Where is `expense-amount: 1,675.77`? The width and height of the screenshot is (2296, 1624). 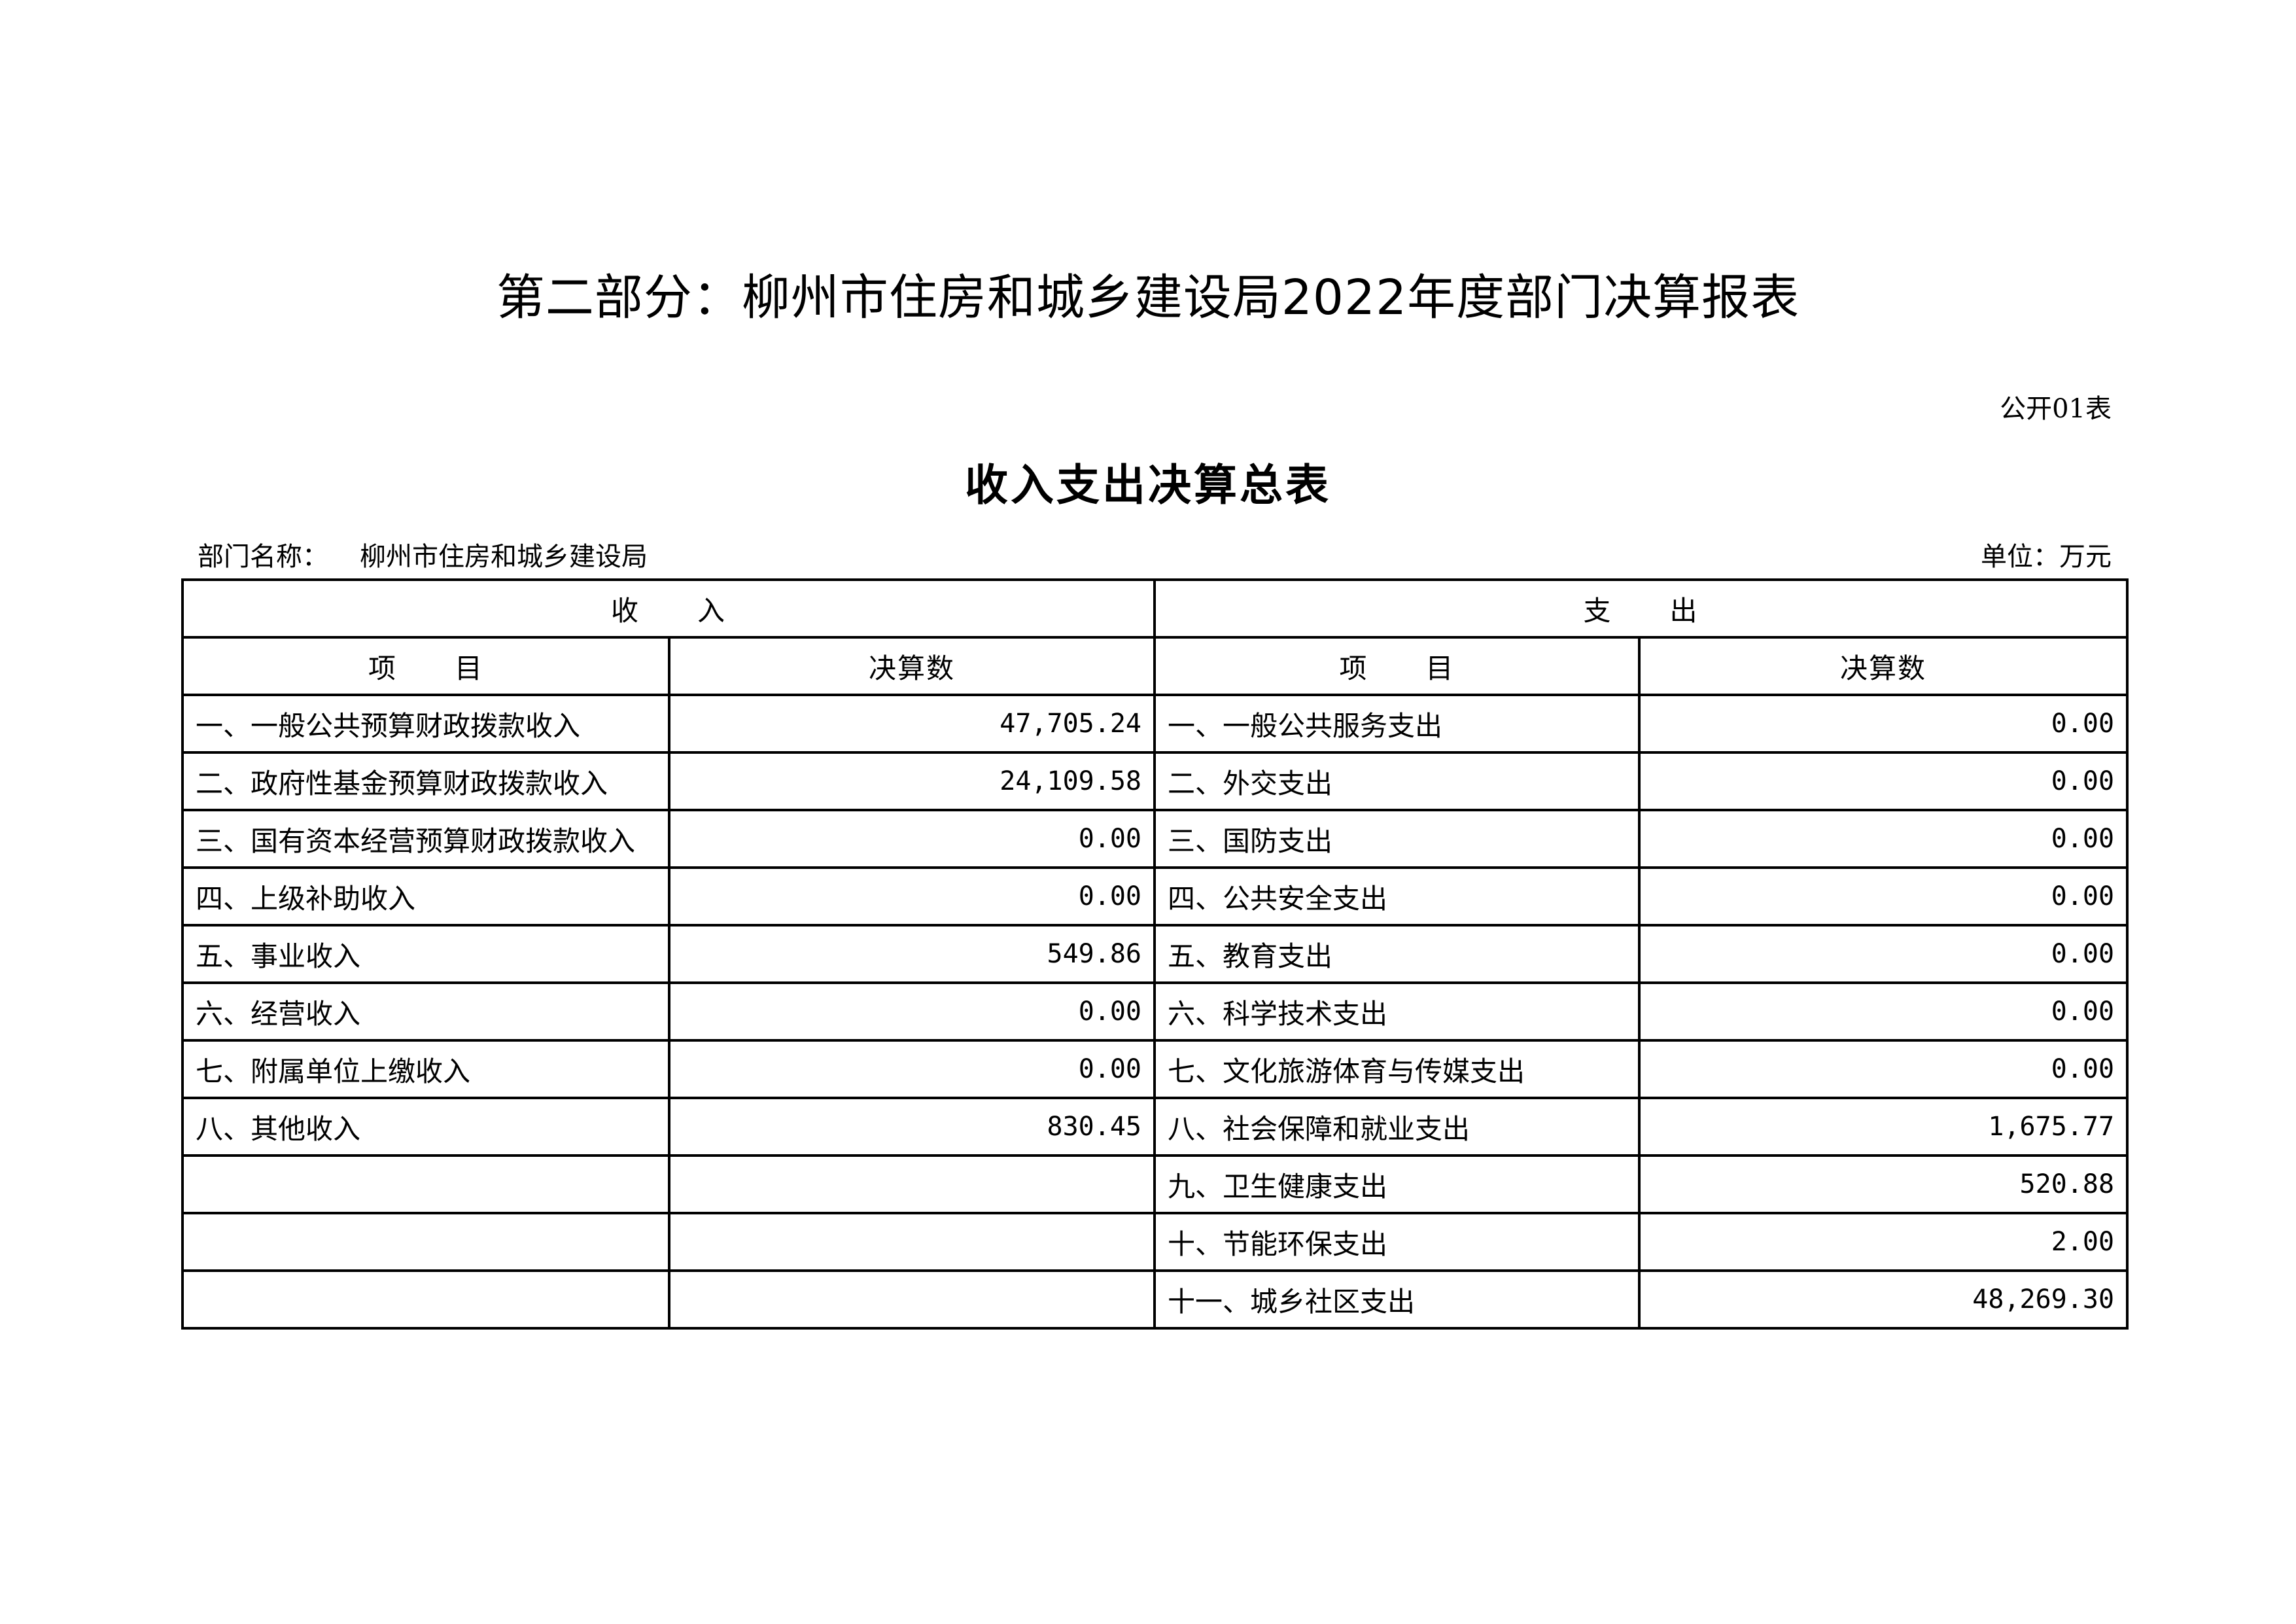 expense-amount: 1,675.77 is located at coordinates (1883, 1127).